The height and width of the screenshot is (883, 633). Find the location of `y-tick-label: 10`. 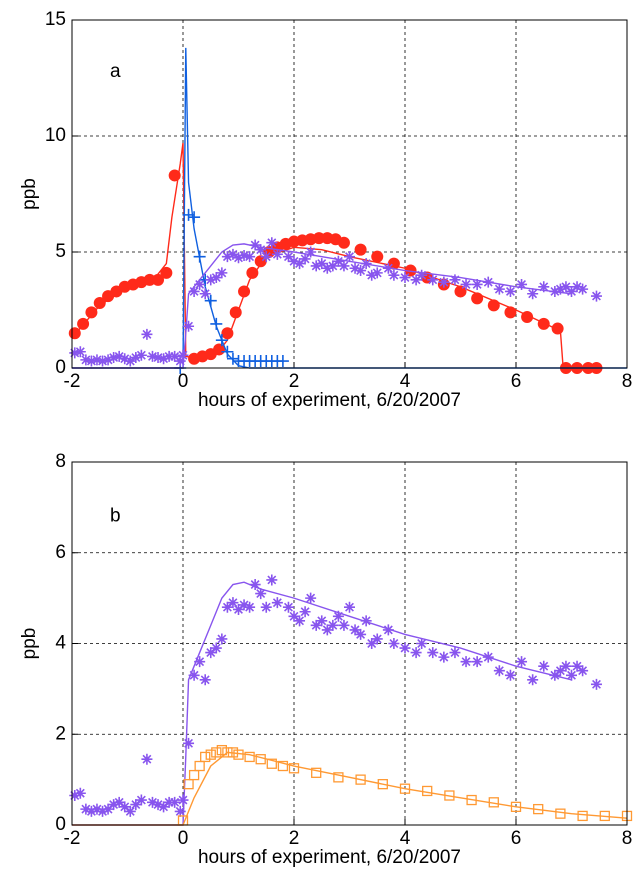

y-tick-label: 10 is located at coordinates (55, 135).